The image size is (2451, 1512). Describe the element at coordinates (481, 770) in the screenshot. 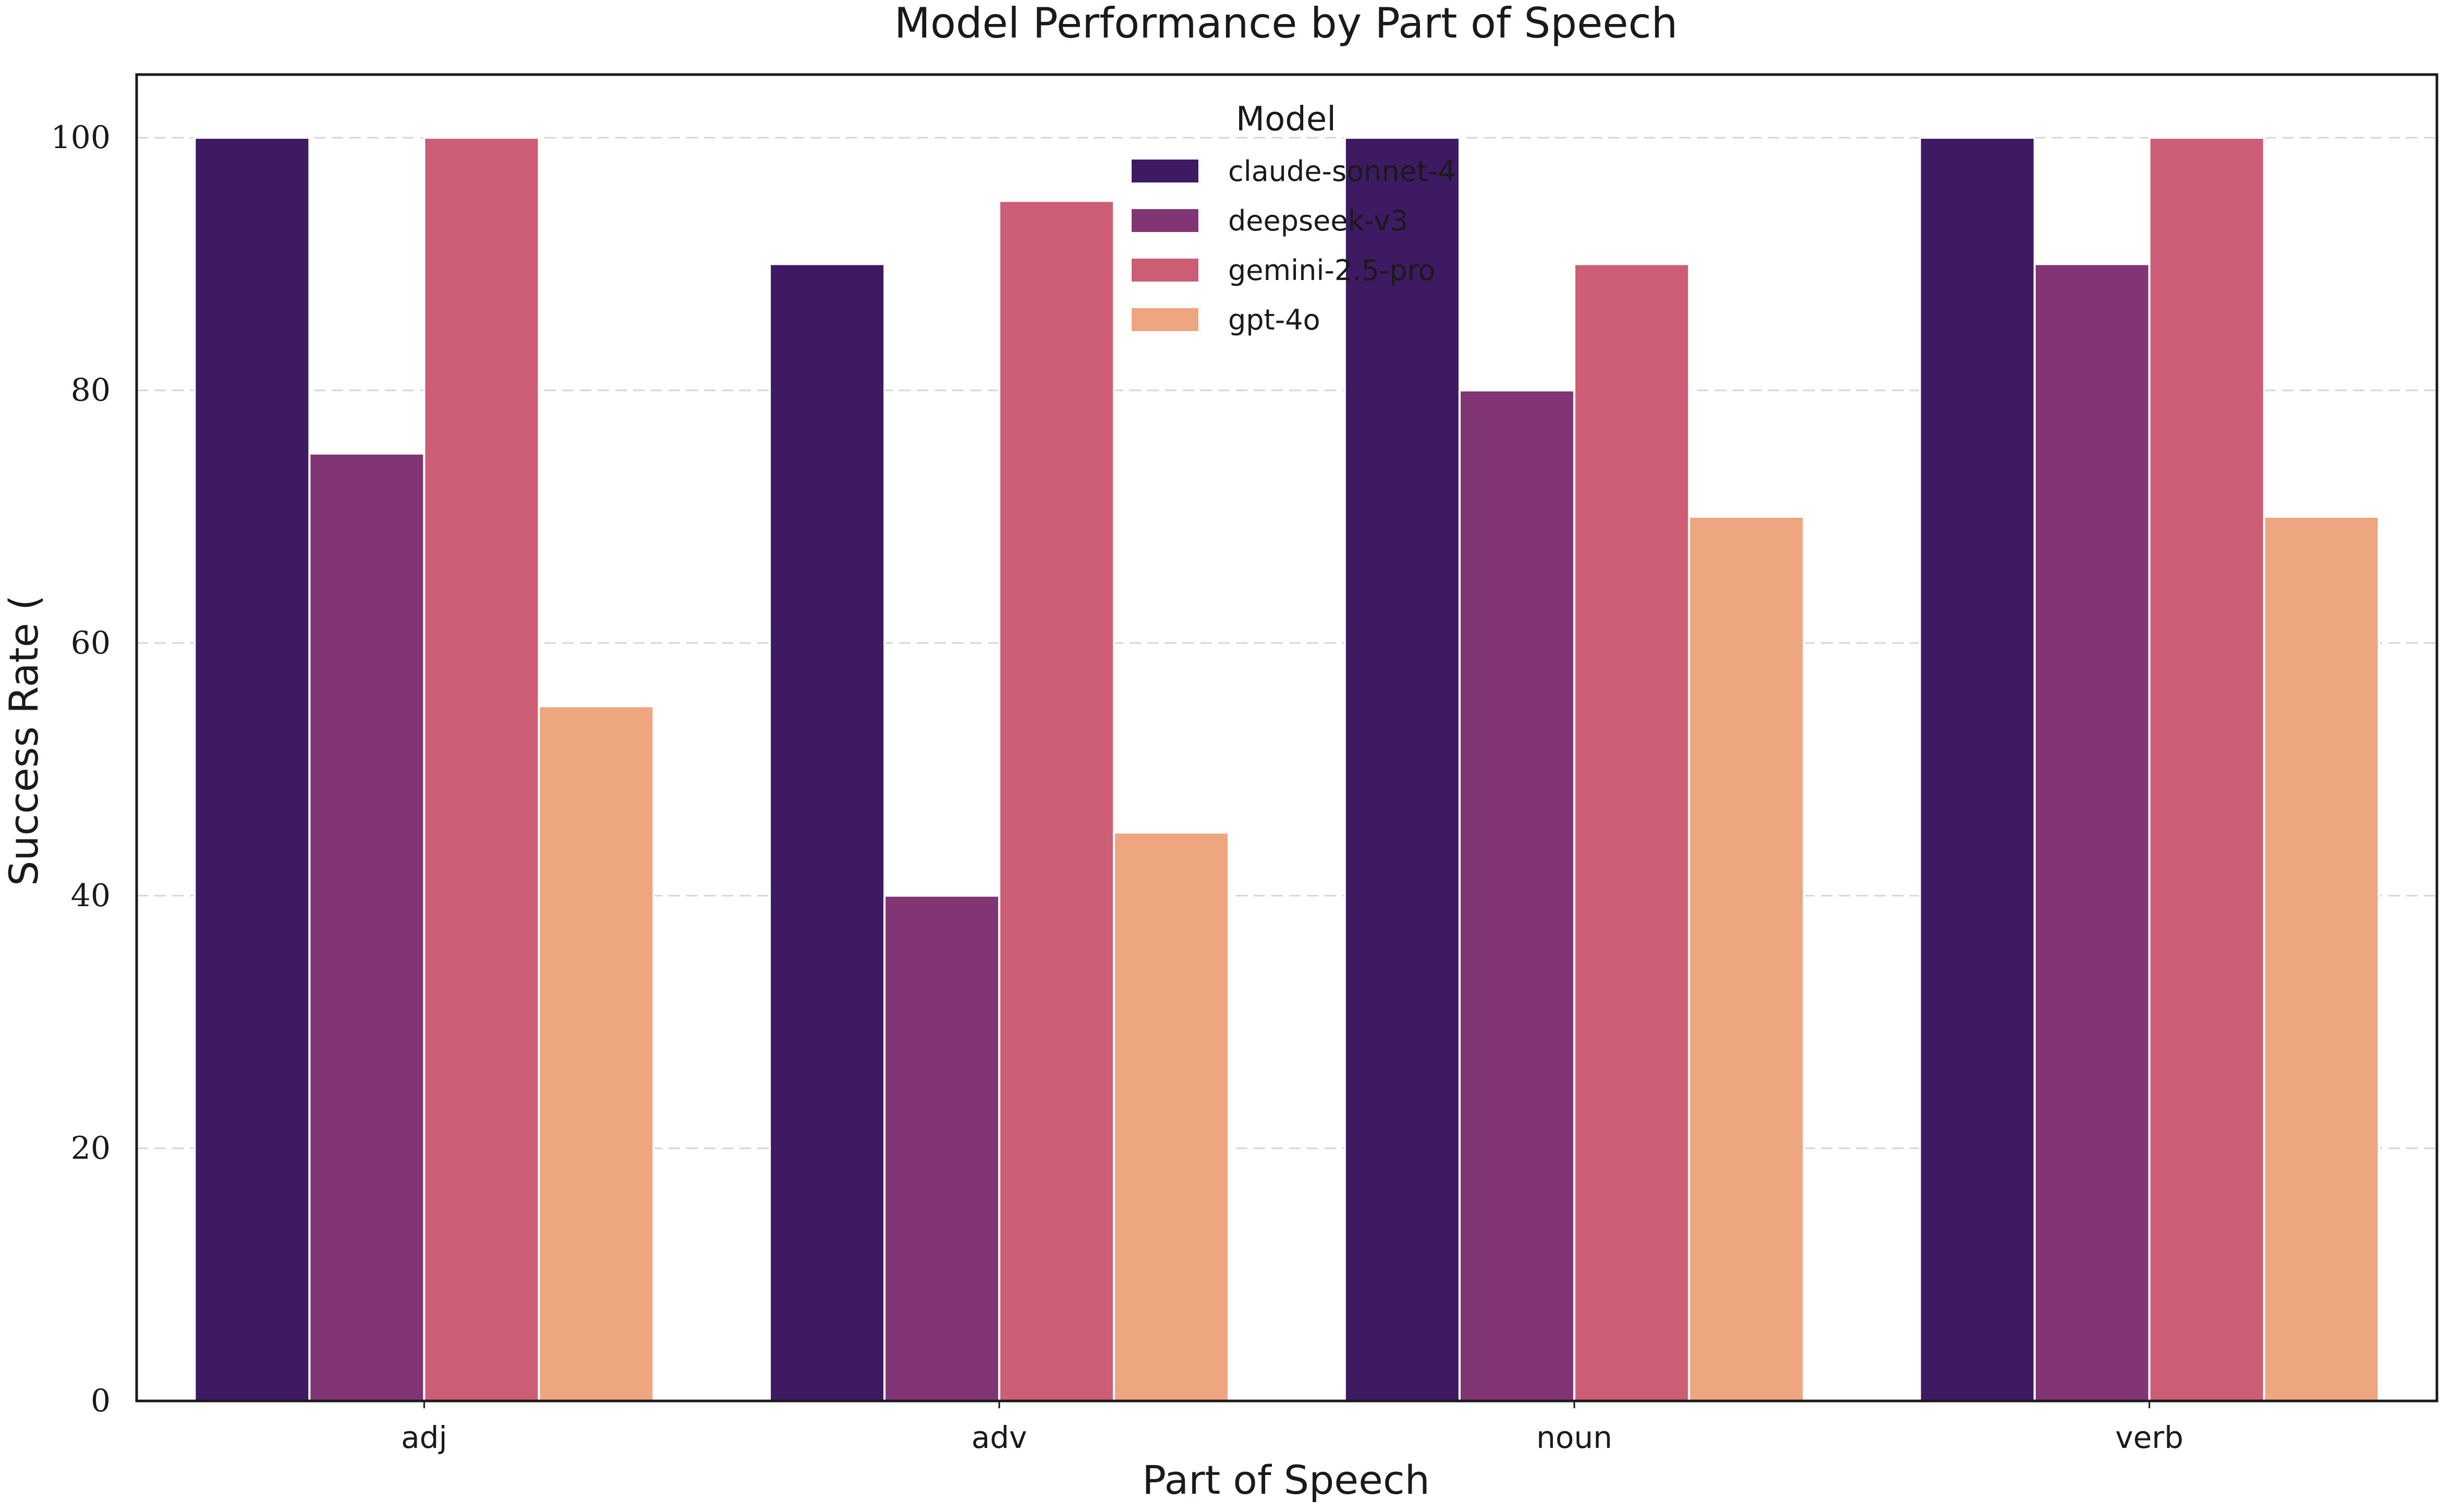

I see `bar-gemini-2.5-pro-adj` at that location.